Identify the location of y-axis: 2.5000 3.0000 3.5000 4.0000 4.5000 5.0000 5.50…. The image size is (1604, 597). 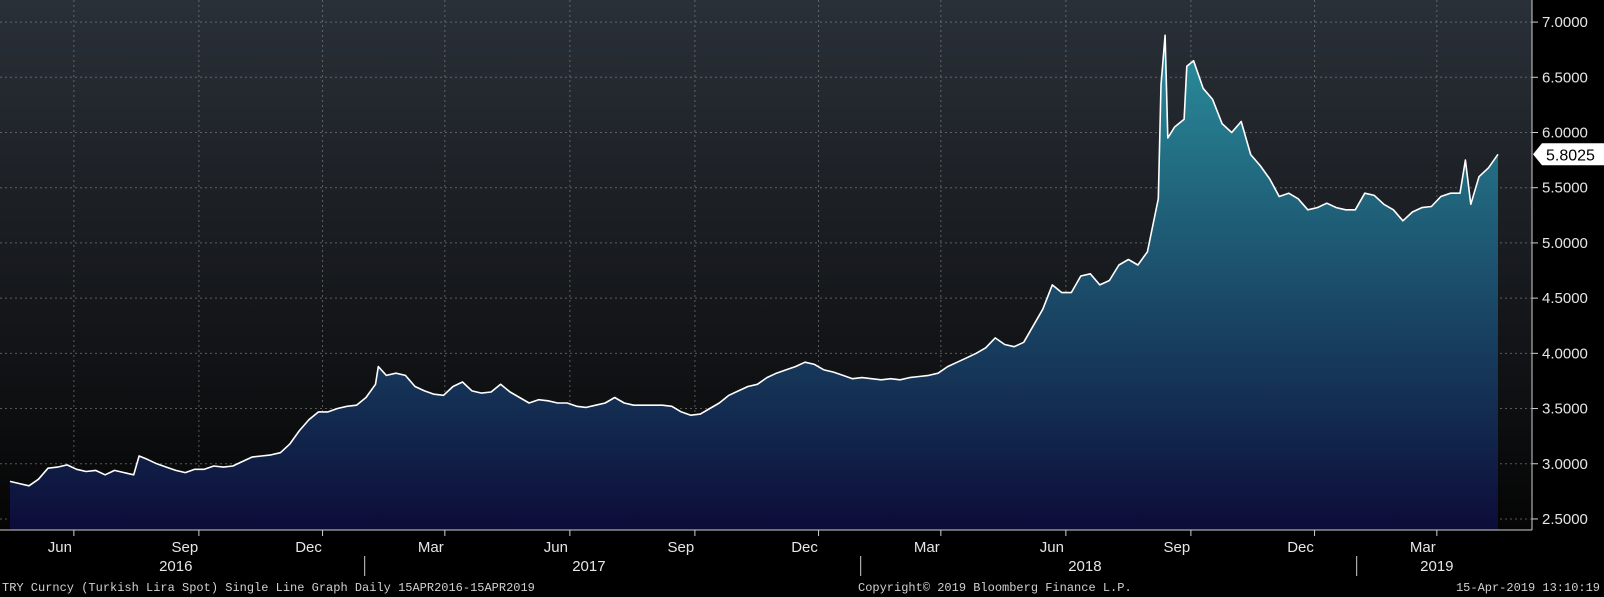
(1560, 271).